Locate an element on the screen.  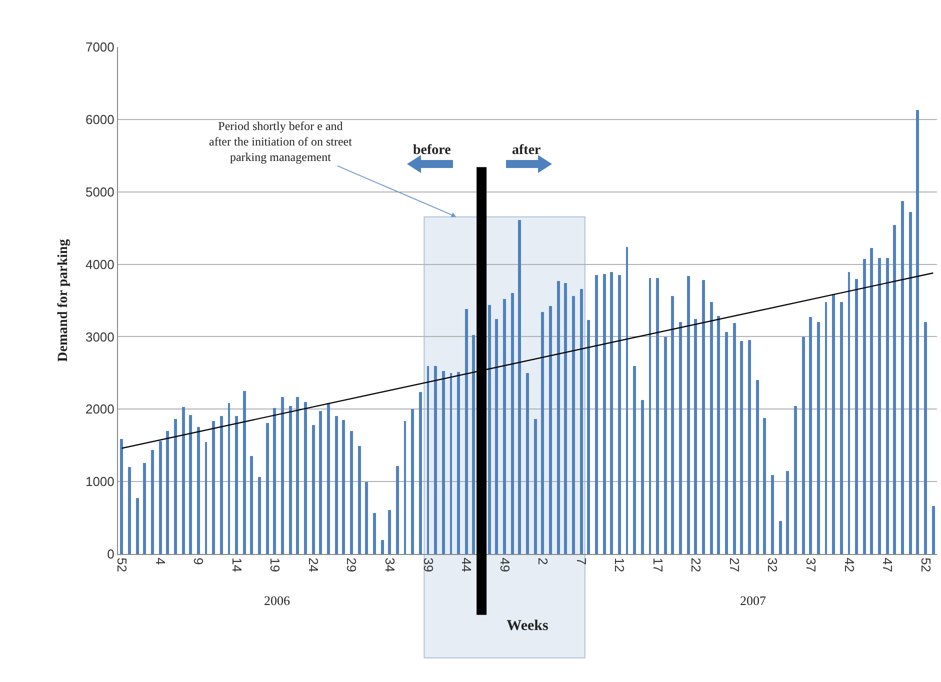
annotation: after is located at coordinates (526, 150).